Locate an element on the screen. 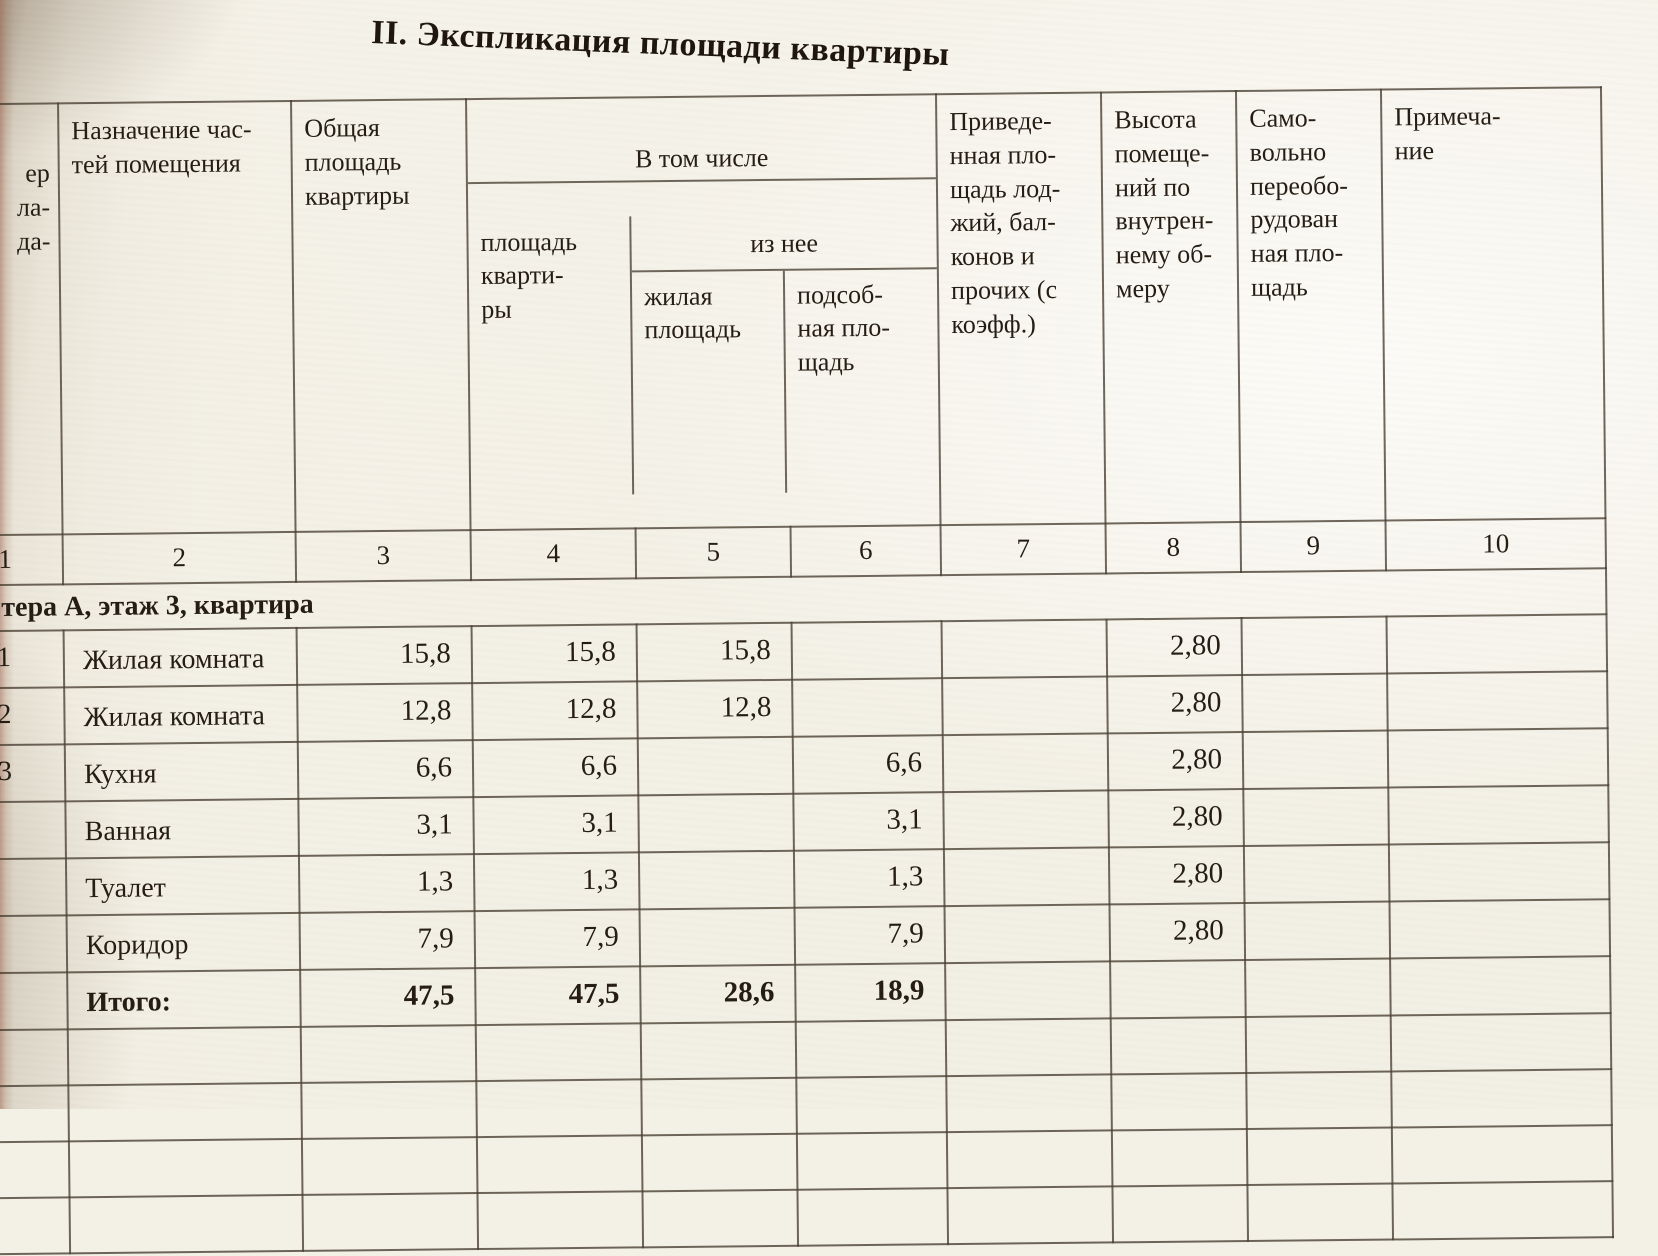 The height and width of the screenshot is (1256, 1658). cell-living-area: 12,8 is located at coordinates (715, 709).